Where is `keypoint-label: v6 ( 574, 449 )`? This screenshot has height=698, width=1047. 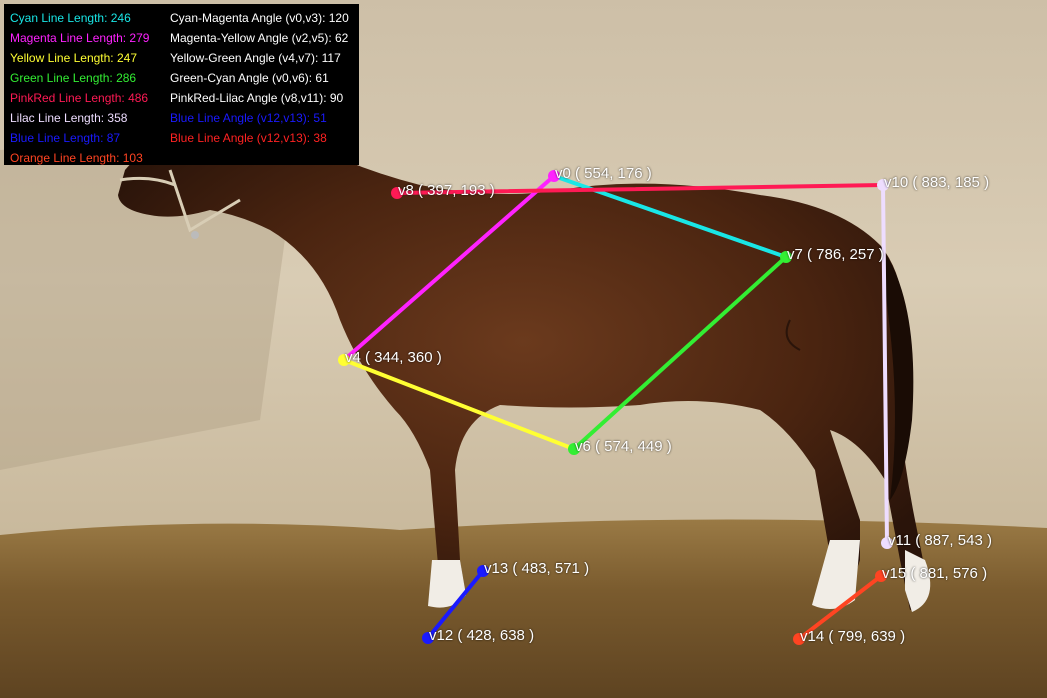 keypoint-label: v6 ( 574, 449 ) is located at coordinates (623, 446).